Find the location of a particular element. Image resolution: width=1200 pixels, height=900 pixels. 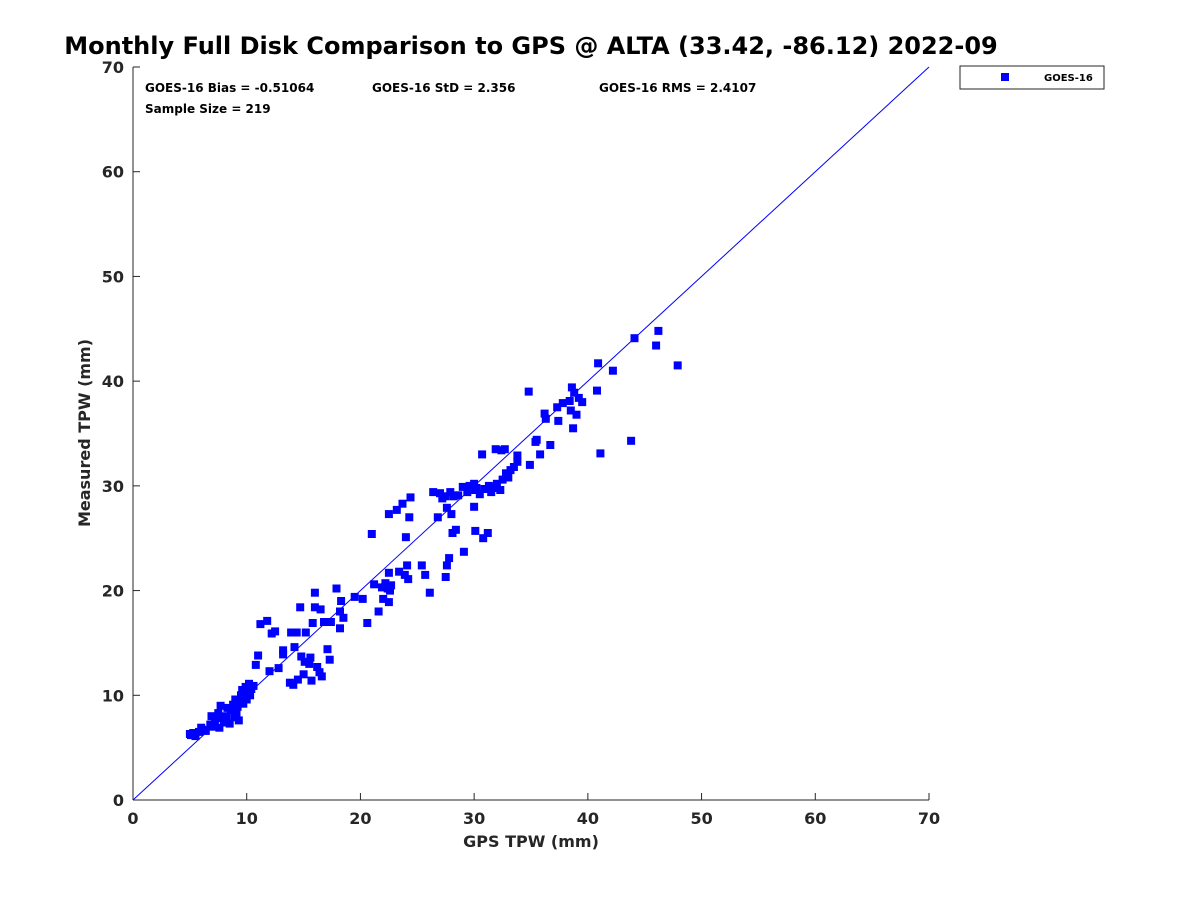

y-tick-label: 0 is located at coordinates (118, 800).